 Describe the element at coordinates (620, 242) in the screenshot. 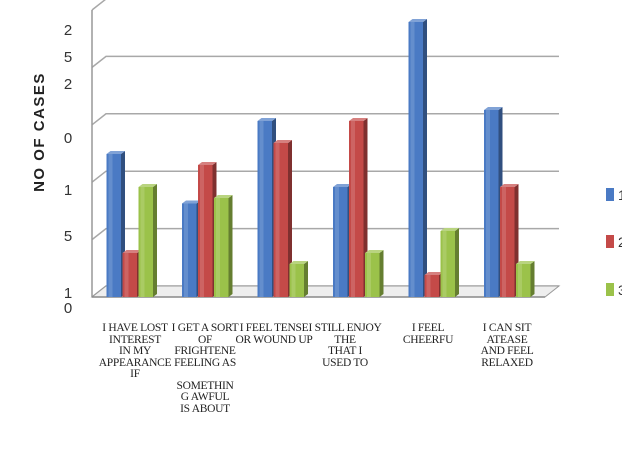

I see `legend-label: 2` at that location.